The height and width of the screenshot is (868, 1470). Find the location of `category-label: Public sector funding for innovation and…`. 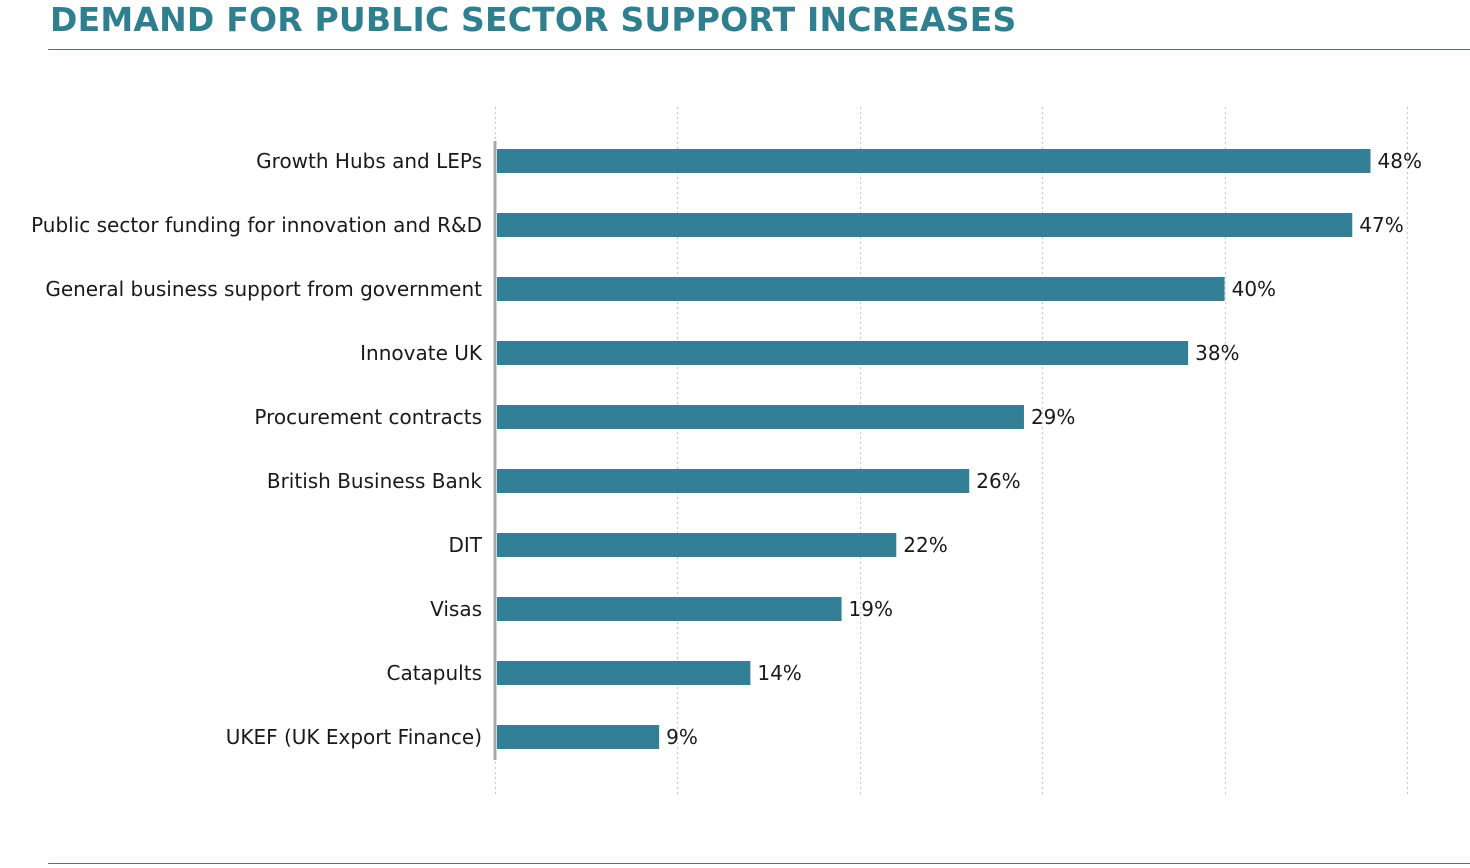

category-label: Public sector funding for innovation and… is located at coordinates (256, 225).